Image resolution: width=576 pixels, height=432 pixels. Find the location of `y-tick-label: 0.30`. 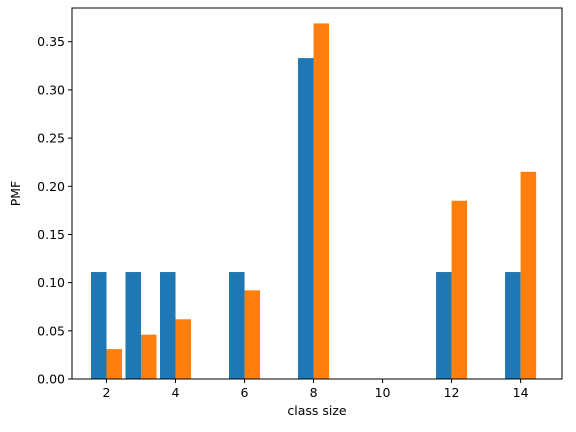

y-tick-label: 0.30 is located at coordinates (51, 89).